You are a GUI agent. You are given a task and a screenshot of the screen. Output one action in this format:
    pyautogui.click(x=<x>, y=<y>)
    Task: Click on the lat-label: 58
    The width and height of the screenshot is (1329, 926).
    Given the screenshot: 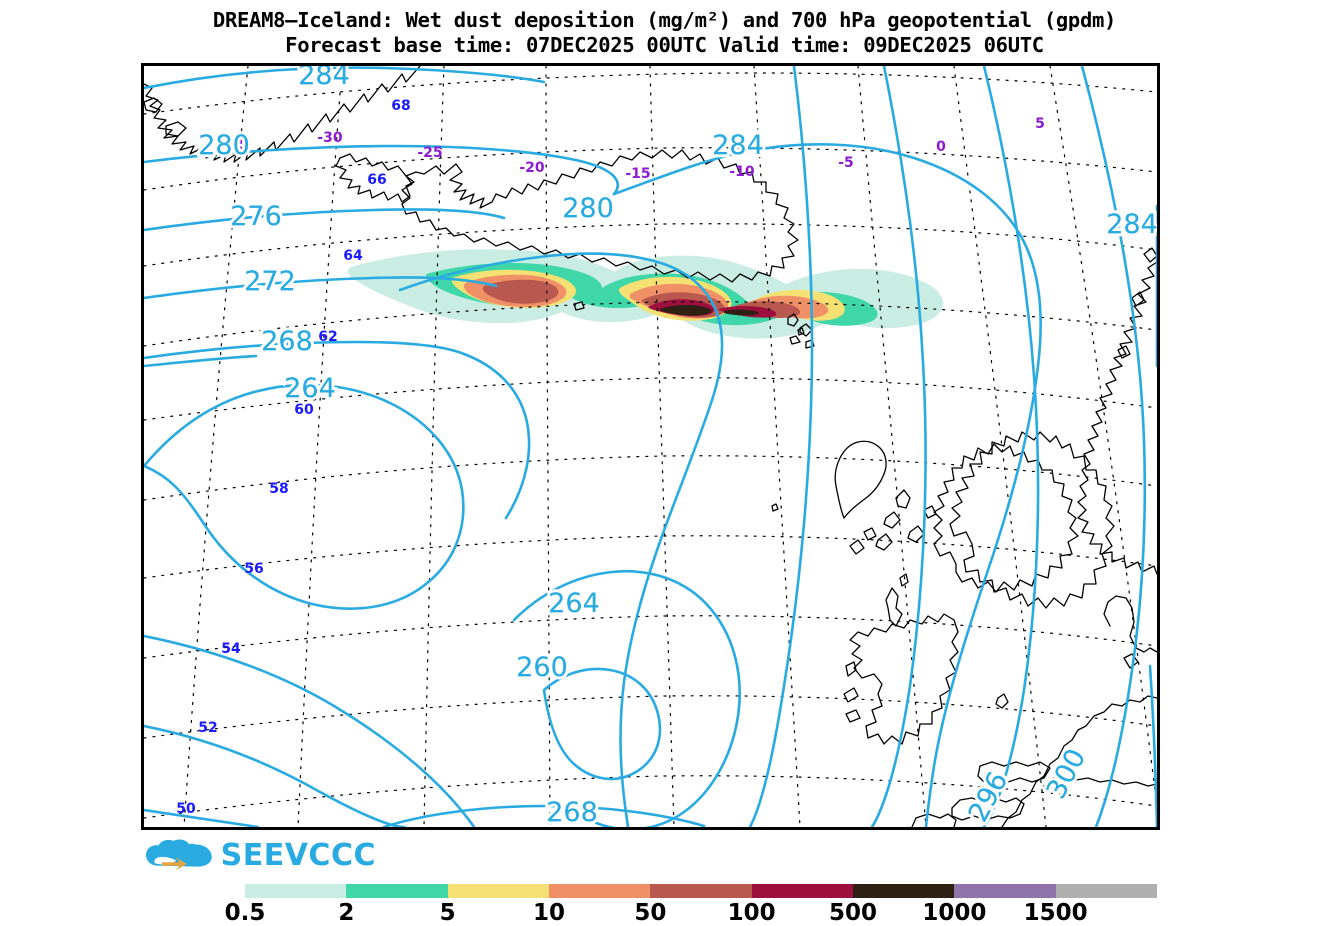 What is the action you would take?
    pyautogui.click(x=278, y=489)
    